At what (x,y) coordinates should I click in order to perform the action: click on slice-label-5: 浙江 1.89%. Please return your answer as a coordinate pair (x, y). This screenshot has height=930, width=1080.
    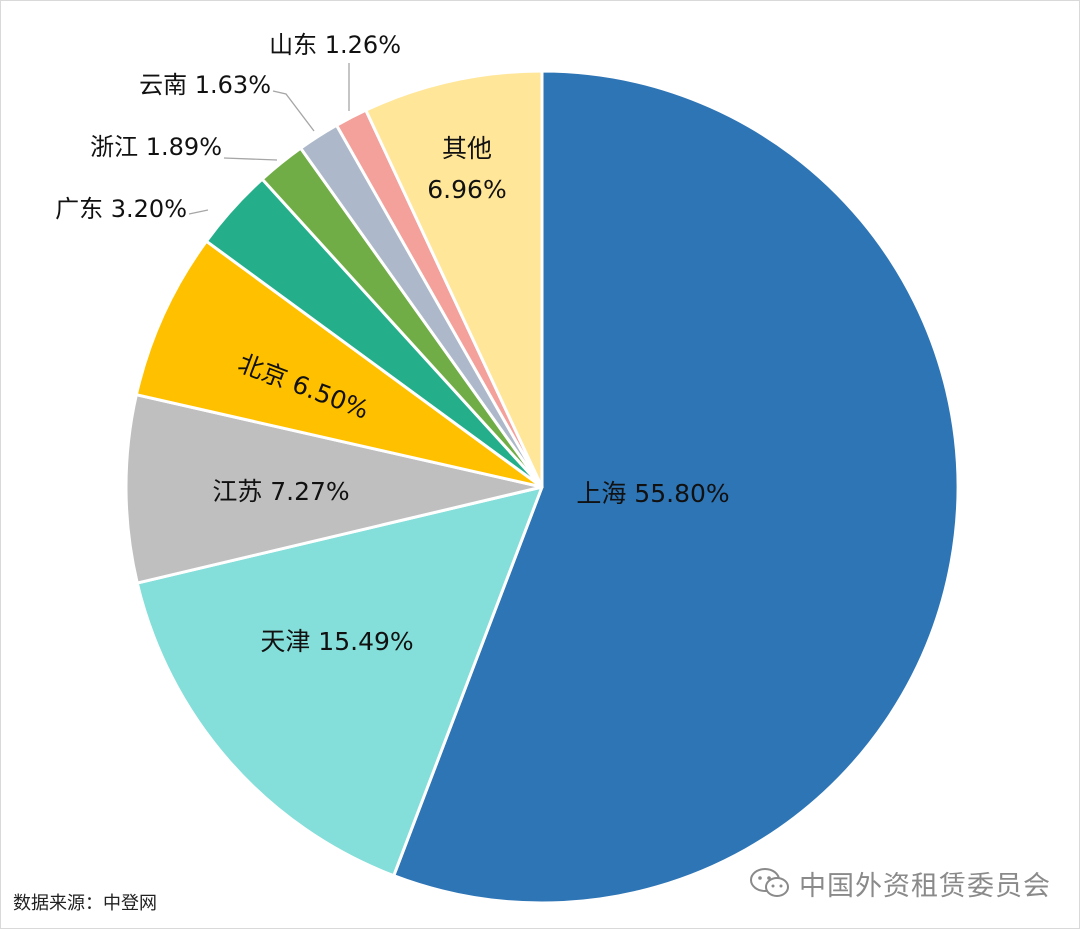
    Looking at the image, I should click on (156, 147).